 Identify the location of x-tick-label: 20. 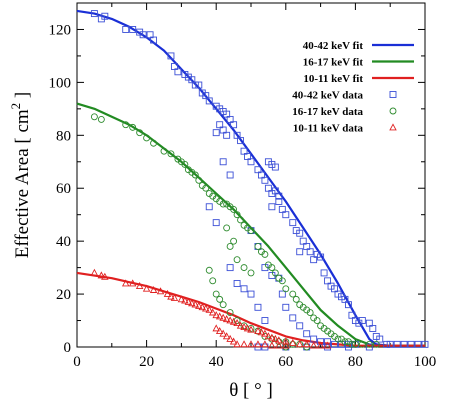
(146, 362).